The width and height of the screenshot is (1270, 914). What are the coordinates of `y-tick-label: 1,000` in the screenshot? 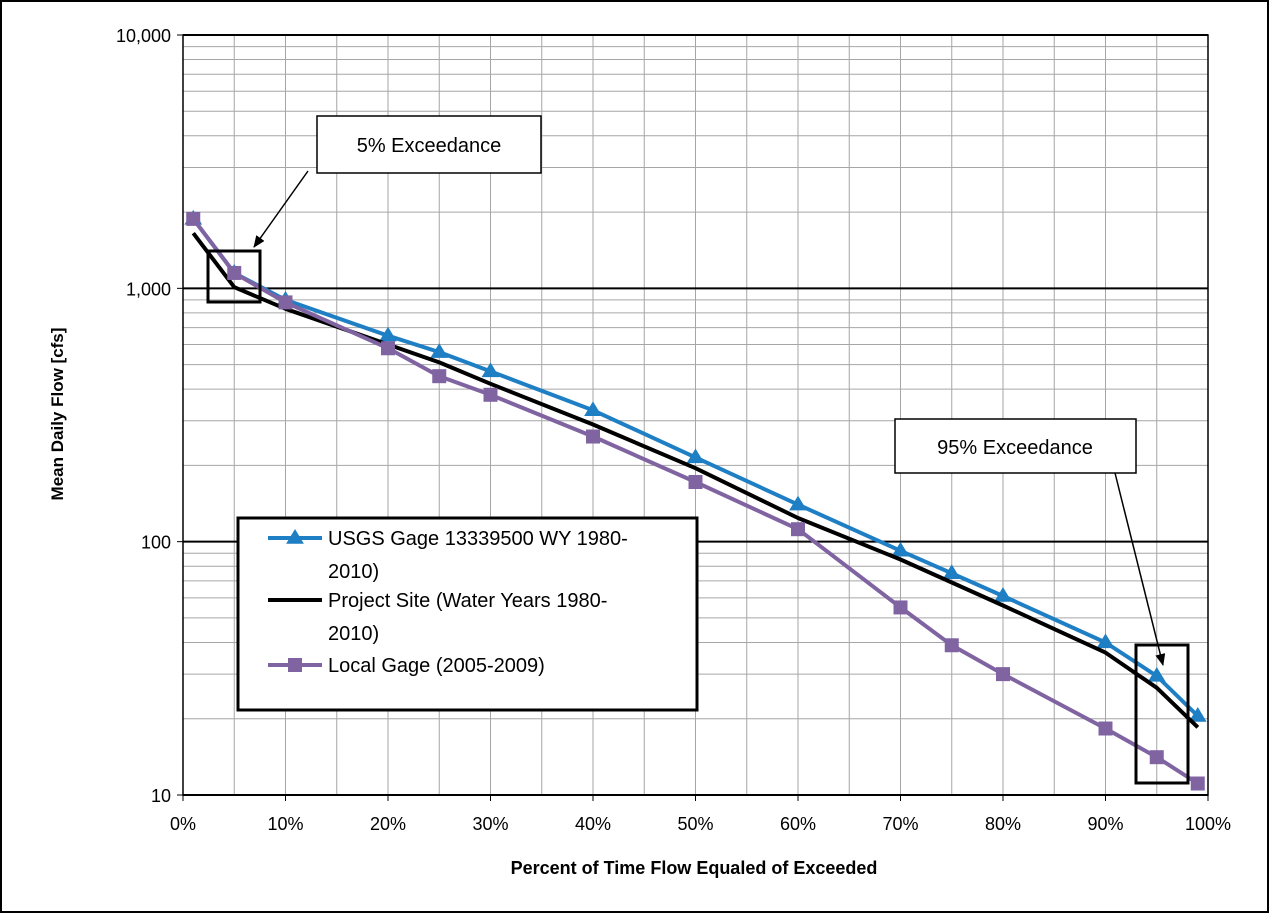 It's located at (148, 289).